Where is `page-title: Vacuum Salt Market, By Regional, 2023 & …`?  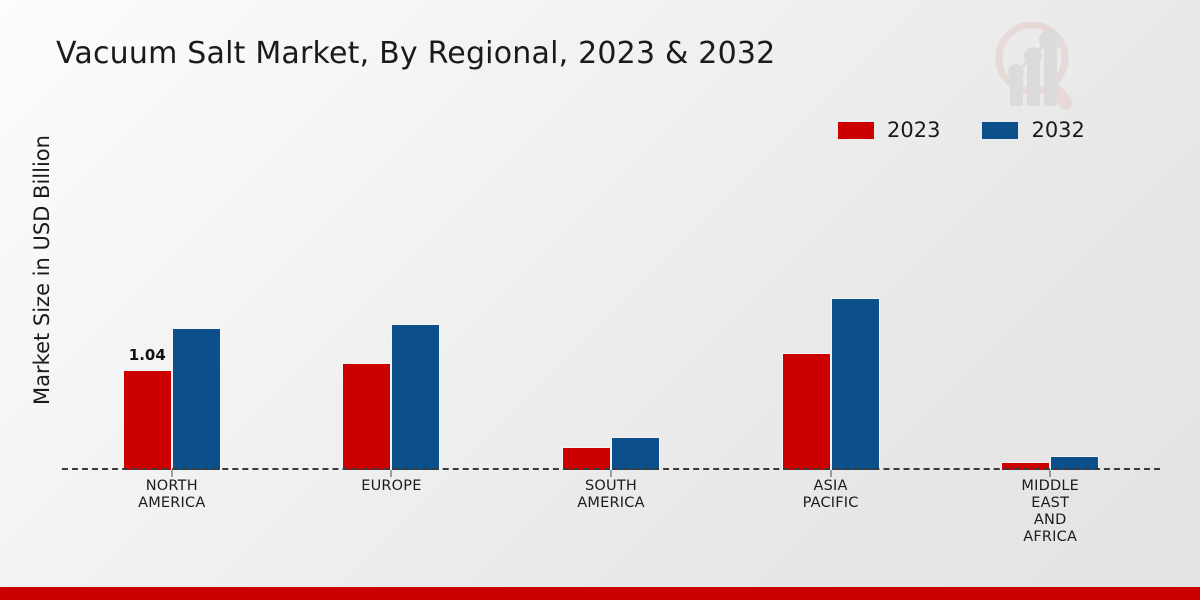 page-title: Vacuum Salt Market, By Regional, 2023 & … is located at coordinates (416, 53).